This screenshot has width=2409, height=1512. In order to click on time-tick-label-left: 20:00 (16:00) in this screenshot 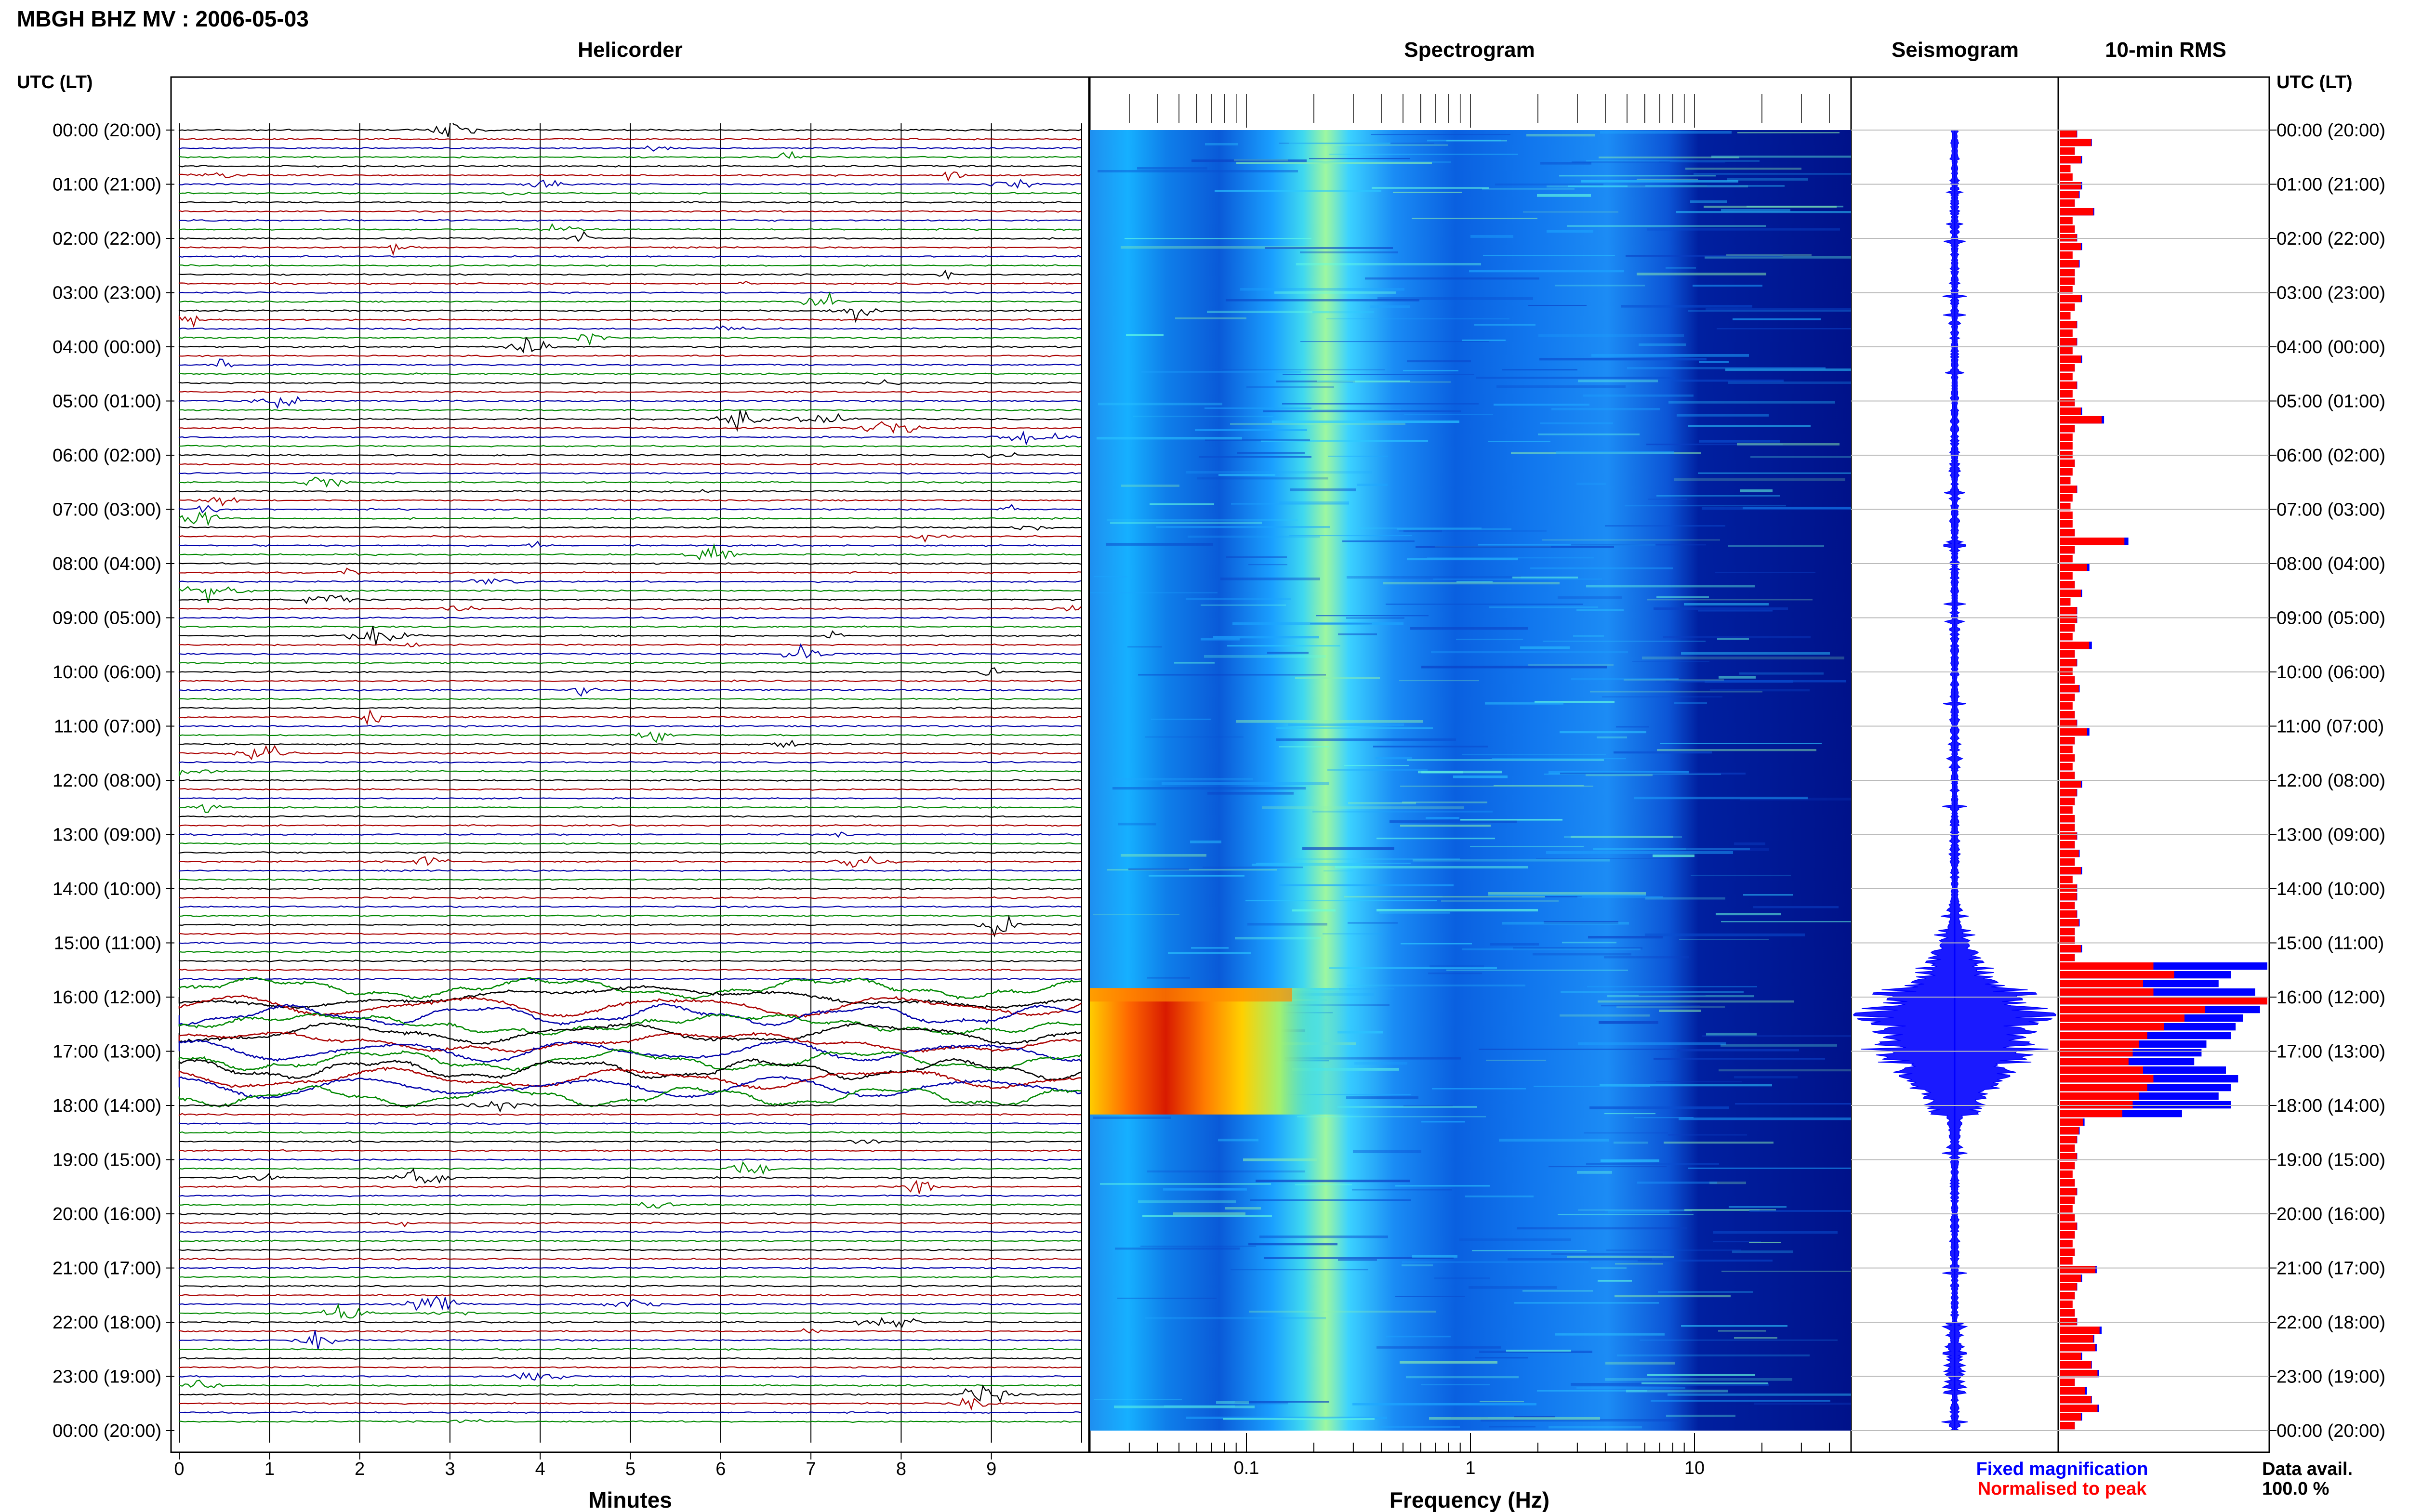, I will do `click(107, 1214)`.